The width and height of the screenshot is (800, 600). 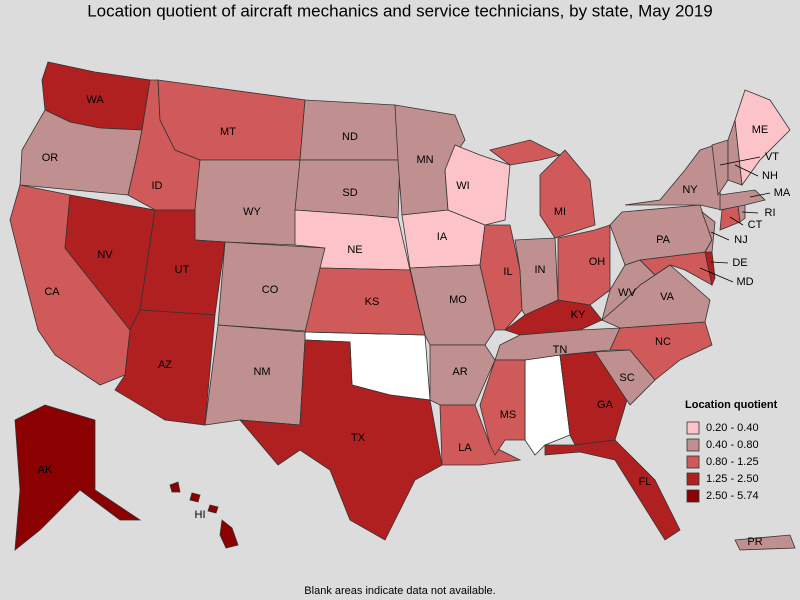 I want to click on footnote: Blank areas indicate data not available., so click(x=399, y=591).